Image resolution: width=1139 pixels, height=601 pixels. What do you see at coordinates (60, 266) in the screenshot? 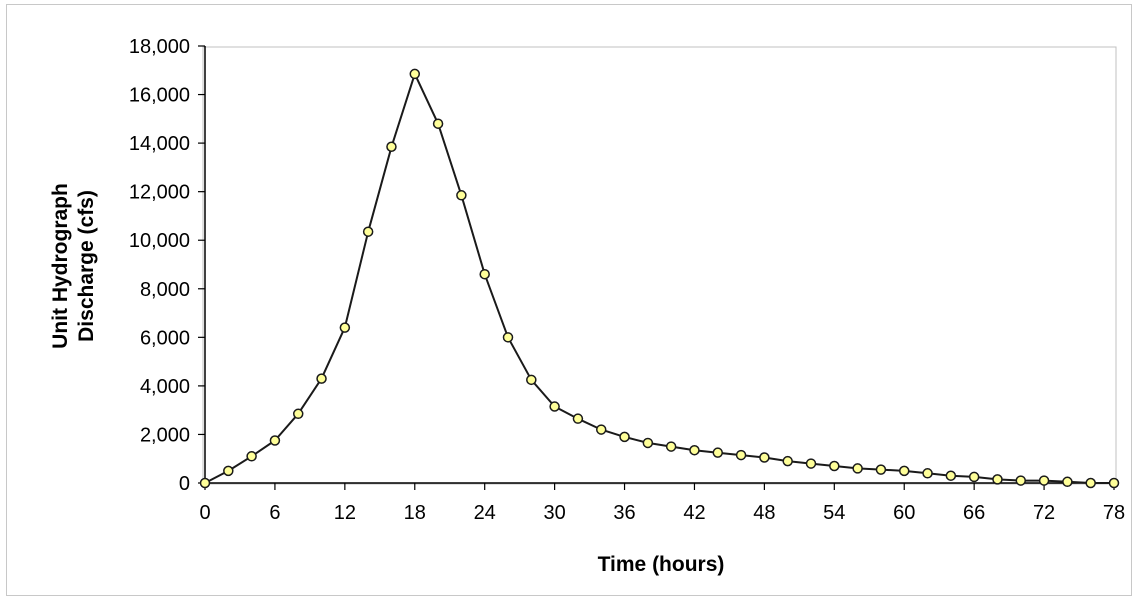
I see `y-axis-title-line-1: Unit Hydrograph` at bounding box center [60, 266].